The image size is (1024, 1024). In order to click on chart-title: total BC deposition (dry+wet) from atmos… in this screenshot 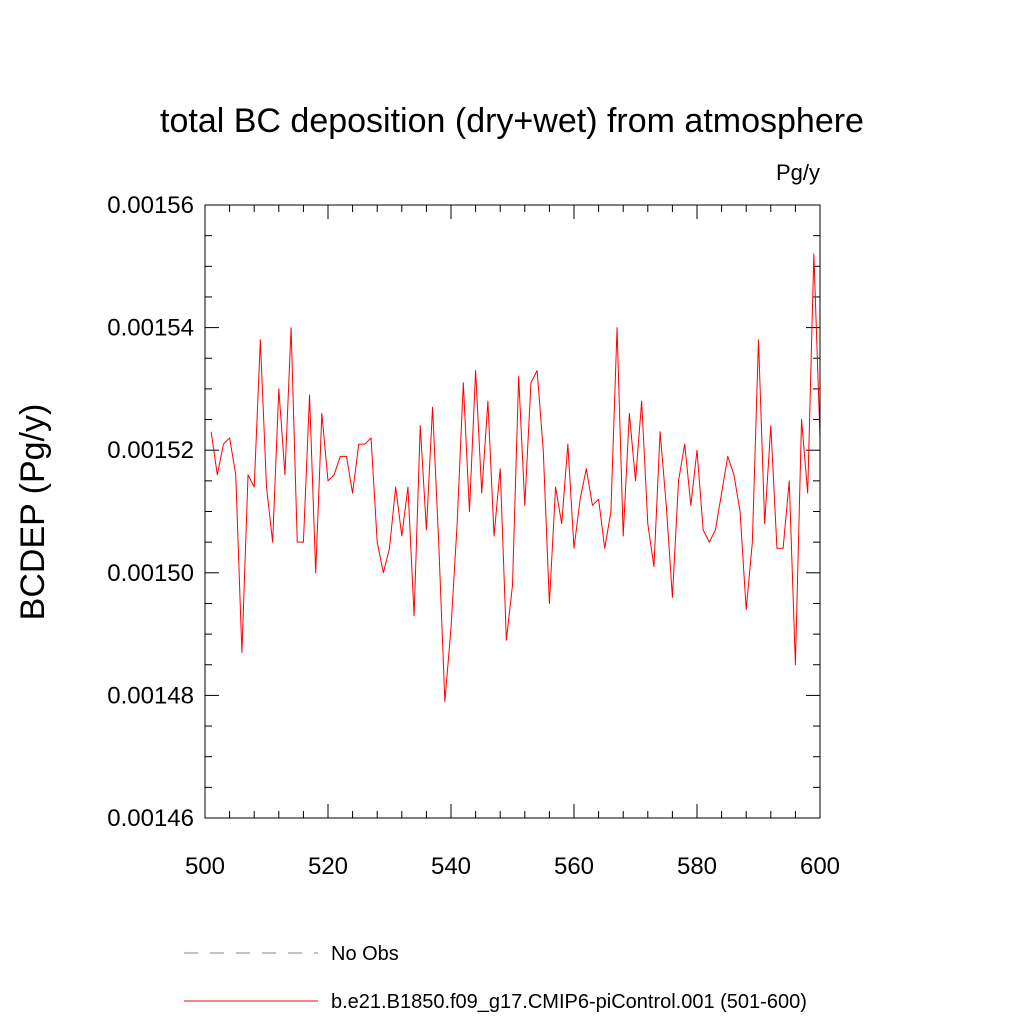, I will do `click(512, 121)`.